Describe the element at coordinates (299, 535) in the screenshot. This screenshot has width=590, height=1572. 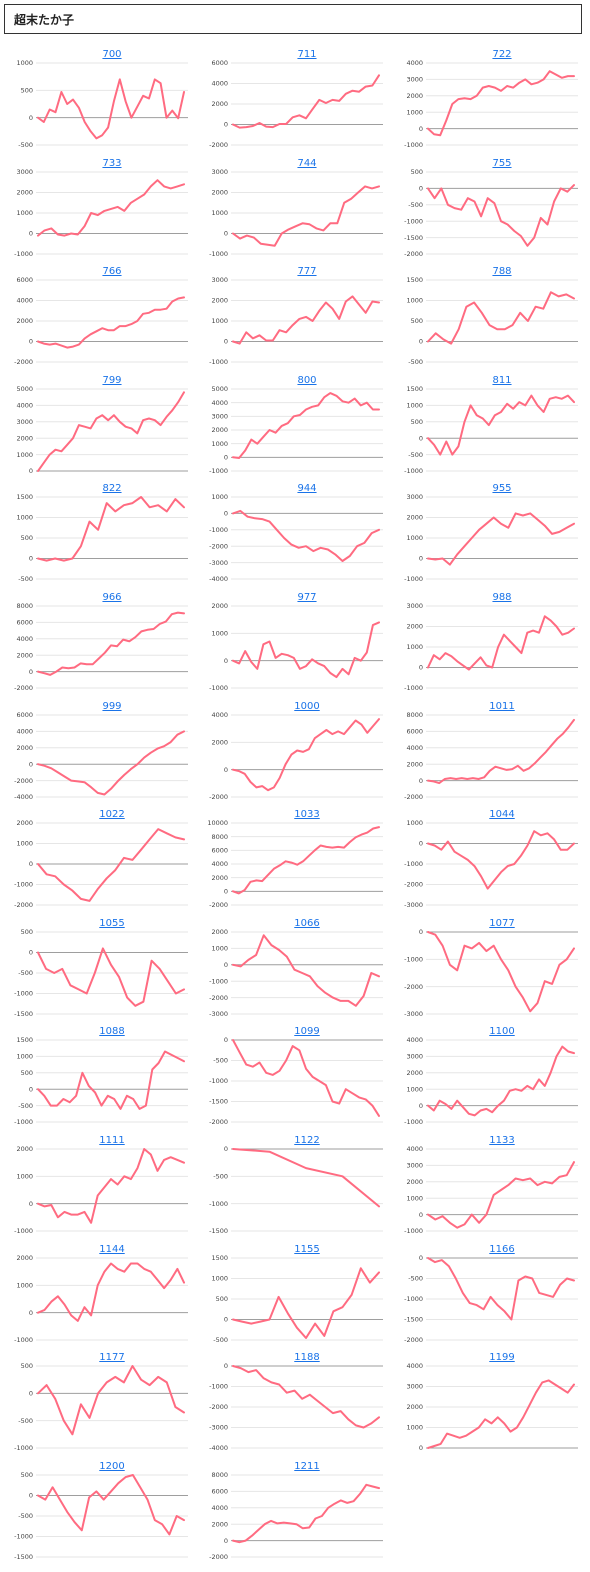
I see `chart-panel-944: 944 1000 0 -1000 -2000 -3000 -4000` at that location.